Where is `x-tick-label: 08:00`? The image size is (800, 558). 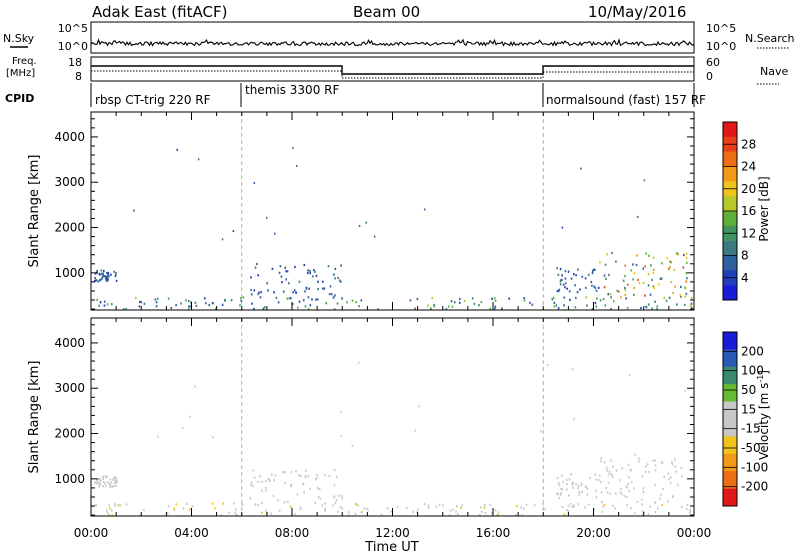 x-tick-label: 08:00 is located at coordinates (292, 533).